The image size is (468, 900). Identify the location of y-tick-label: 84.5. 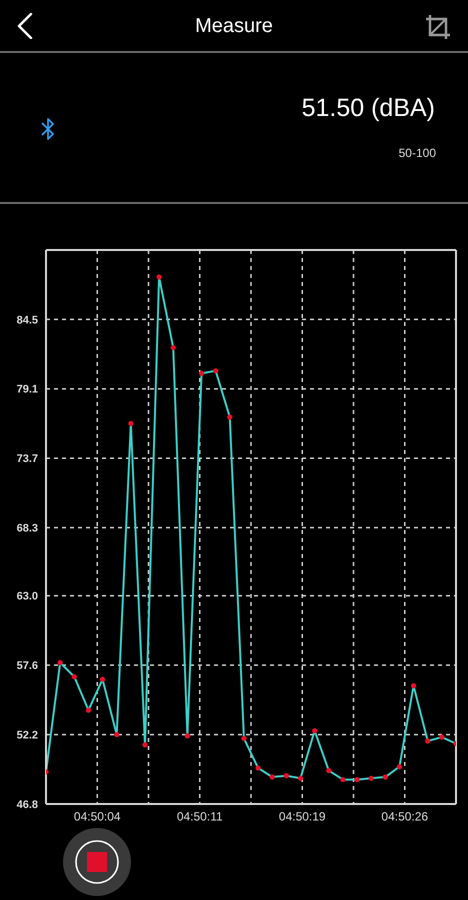
(27, 320).